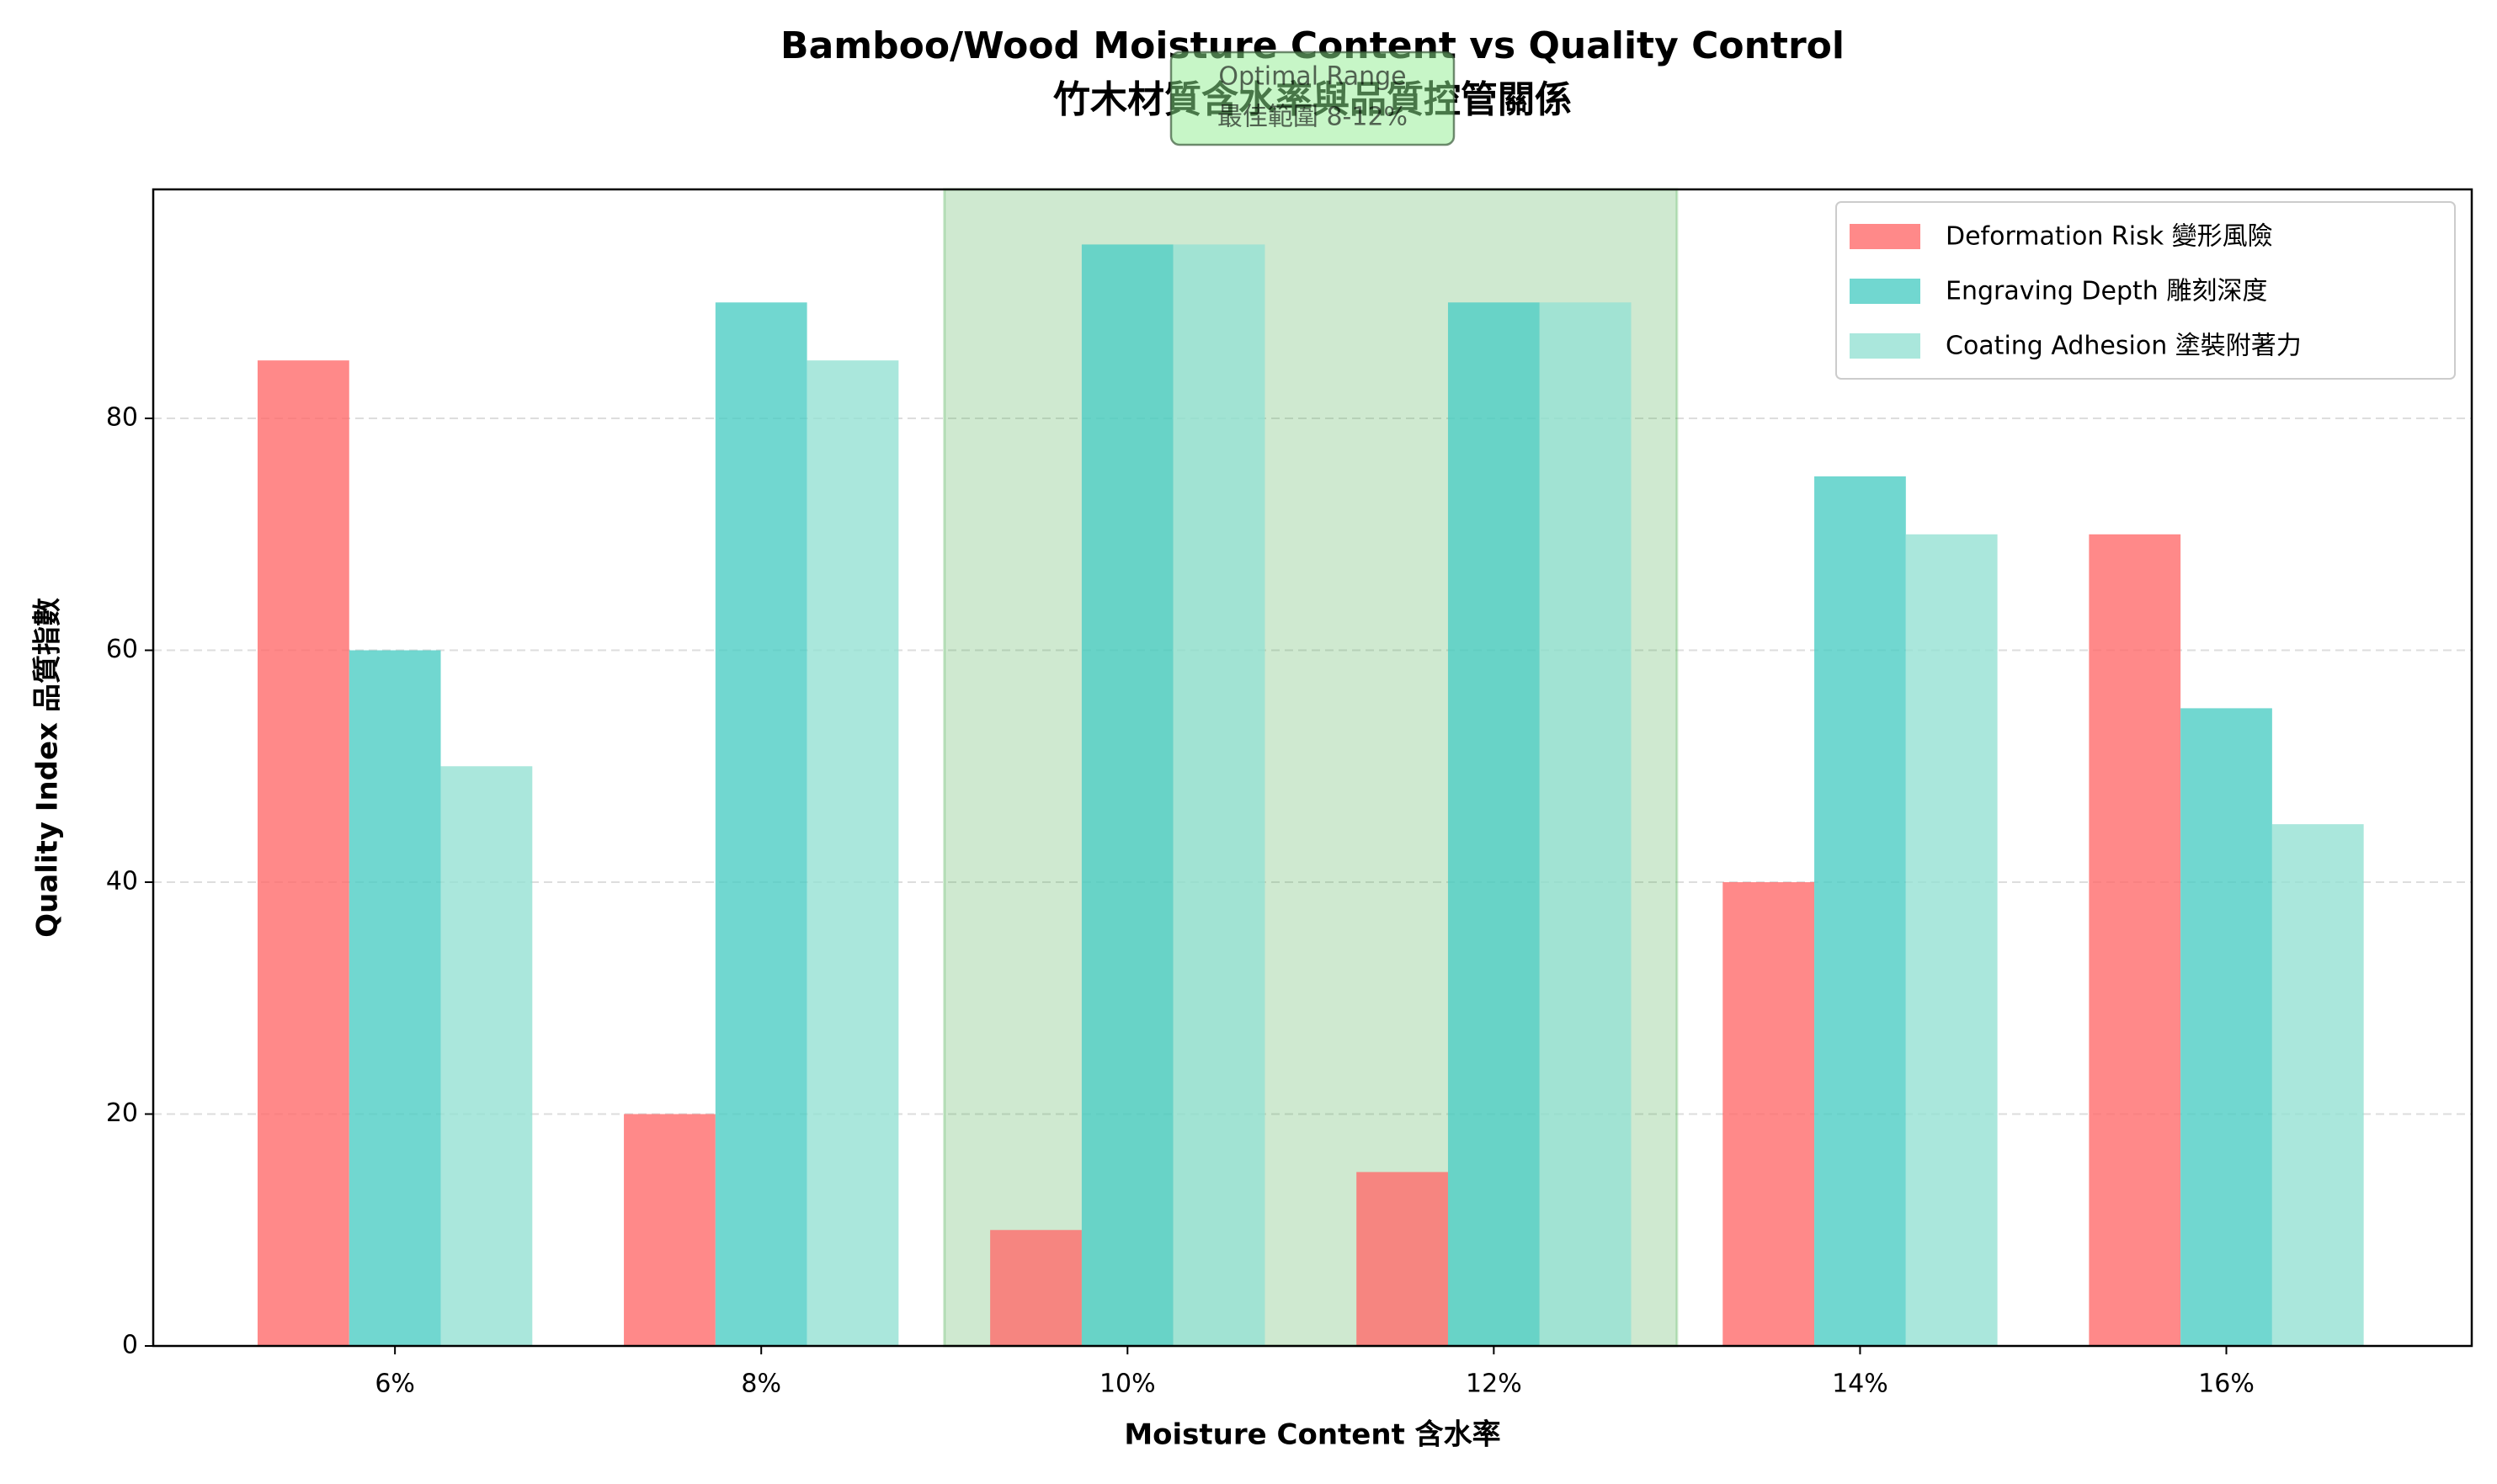 This screenshot has width=2497, height=1484. What do you see at coordinates (122, 881) in the screenshot?
I see `y-tick-label: 40` at bounding box center [122, 881].